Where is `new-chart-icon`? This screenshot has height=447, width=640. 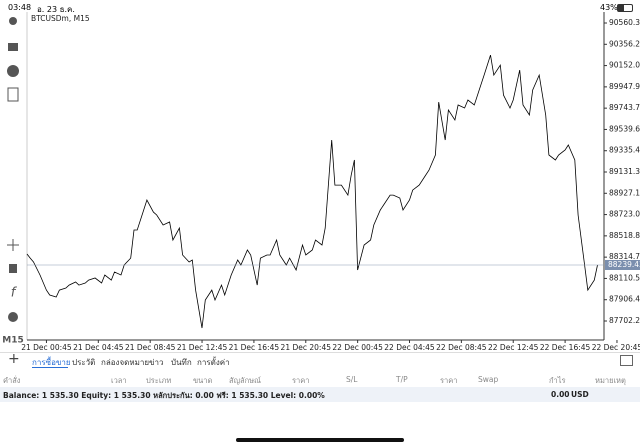 new-chart-icon is located at coordinates (13, 94).